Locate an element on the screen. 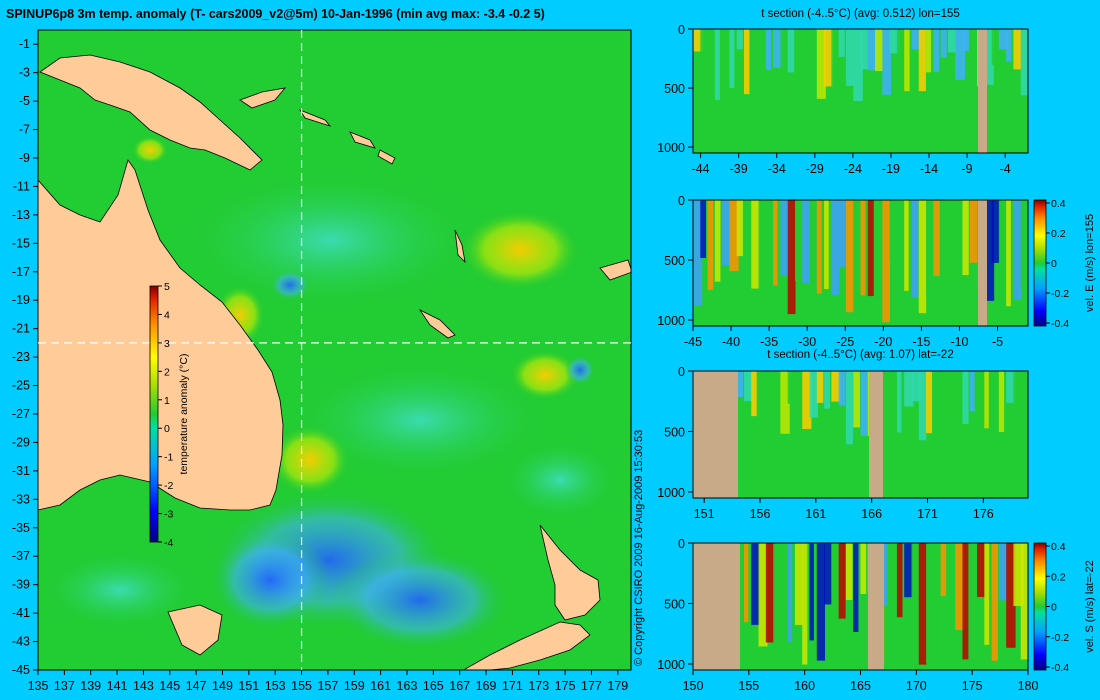 The image size is (1100, 700). map-colorbar-tick-label: -1 is located at coordinates (168, 458).